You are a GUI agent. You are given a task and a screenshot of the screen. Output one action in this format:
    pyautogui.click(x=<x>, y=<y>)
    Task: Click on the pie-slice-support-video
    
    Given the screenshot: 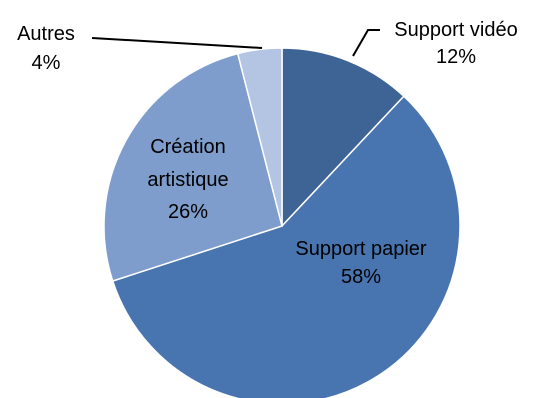 What is the action you would take?
    pyautogui.click(x=343, y=137)
    